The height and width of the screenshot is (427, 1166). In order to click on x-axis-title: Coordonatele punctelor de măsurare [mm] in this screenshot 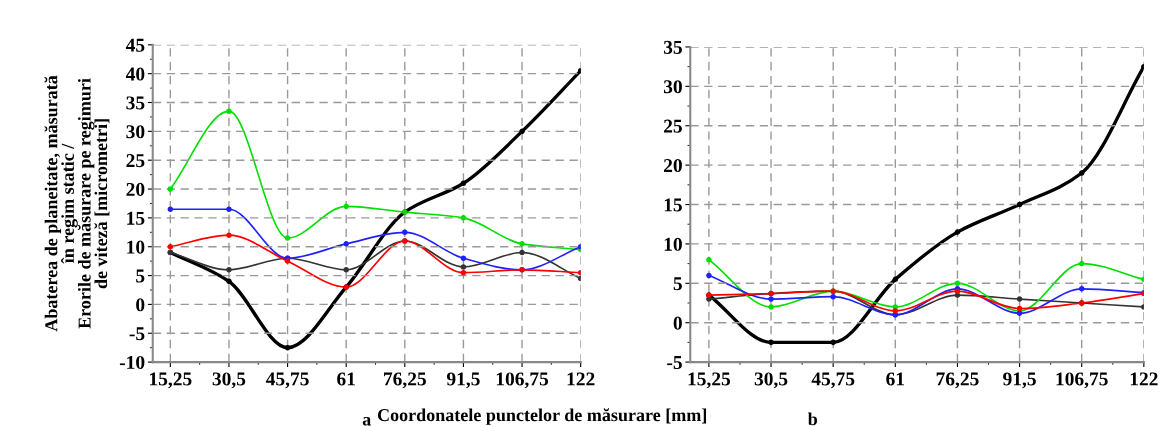, I will do `click(542, 416)`.